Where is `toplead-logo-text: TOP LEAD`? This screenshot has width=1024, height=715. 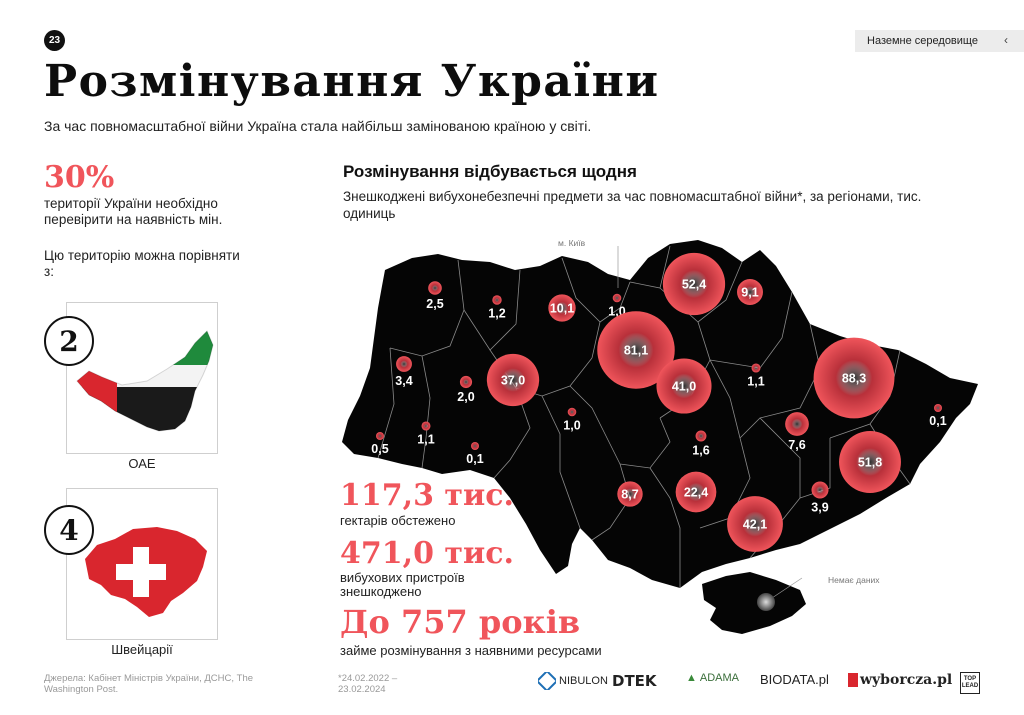 toplead-logo-text: TOP LEAD is located at coordinates (970, 682).